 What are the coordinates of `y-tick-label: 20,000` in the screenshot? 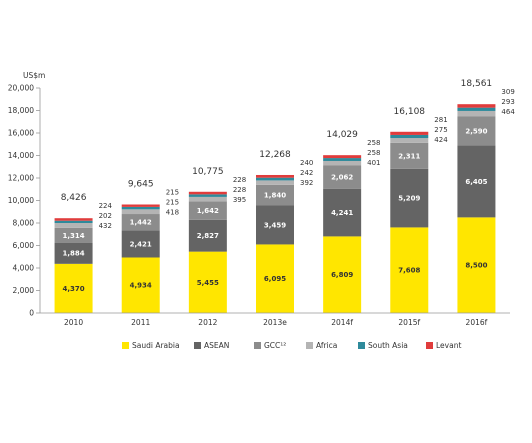 It's located at (21, 88).